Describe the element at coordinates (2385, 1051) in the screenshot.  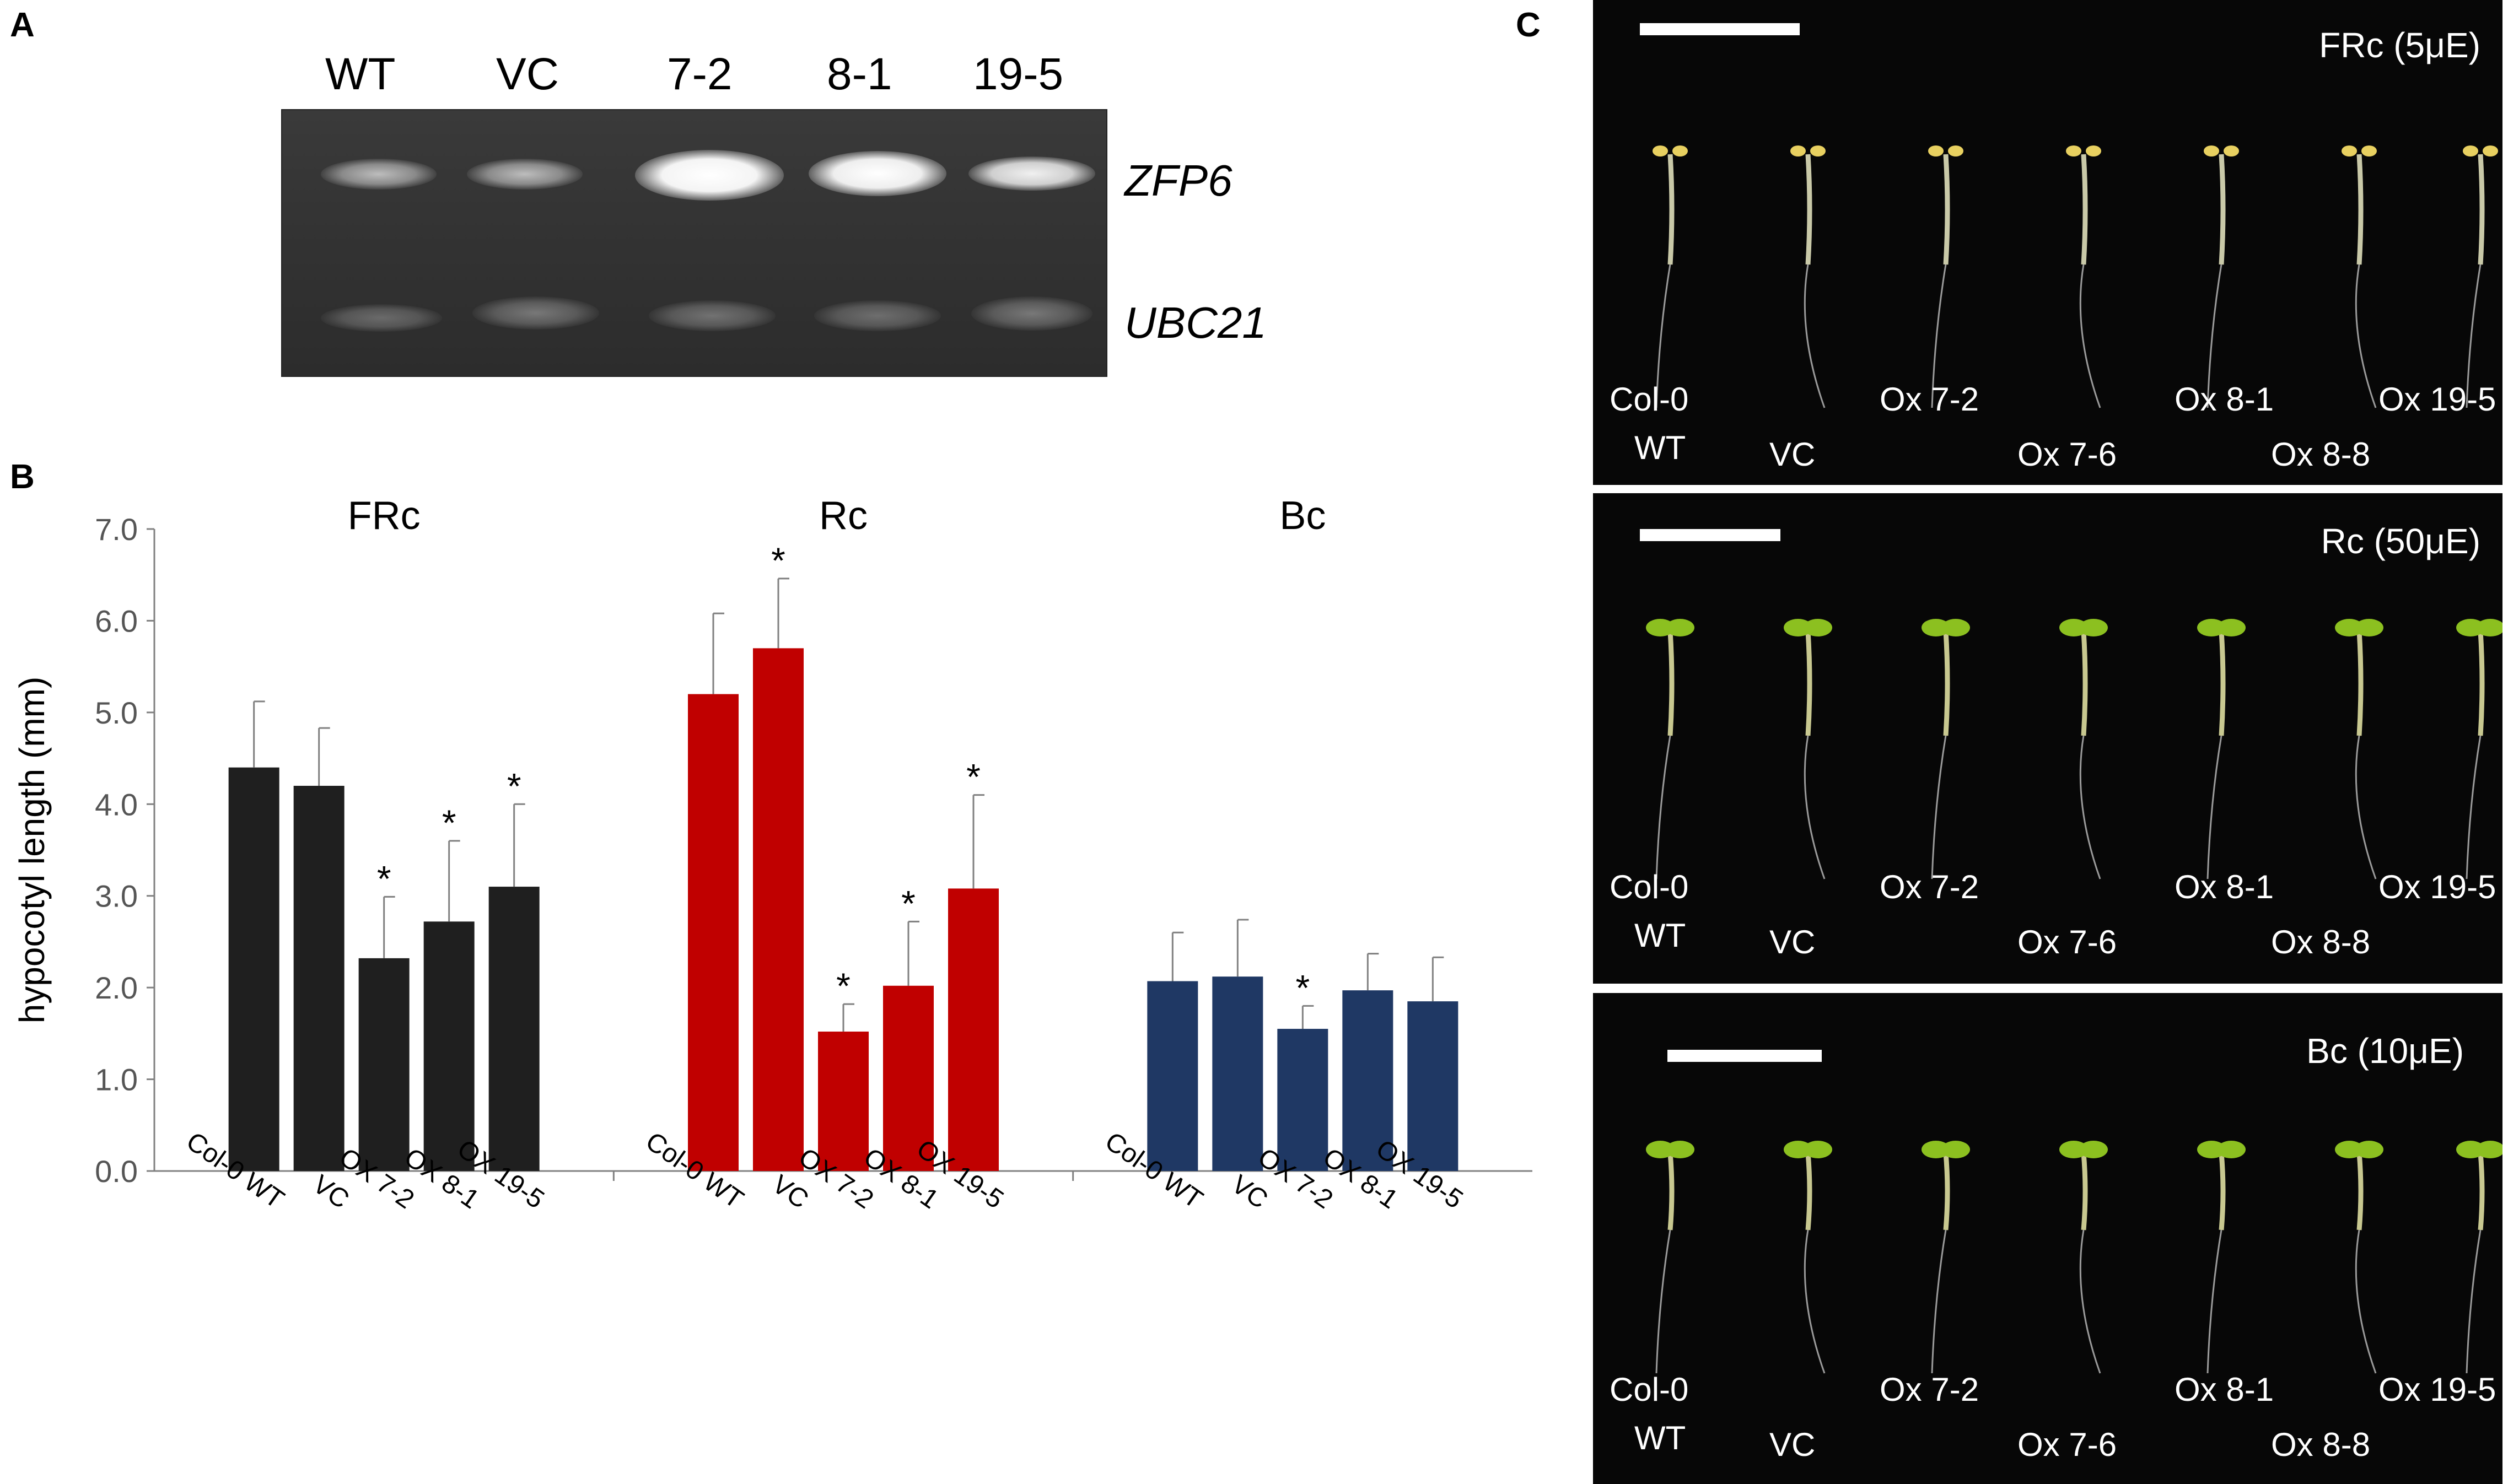
I see `photo-title: Bc (10μE)` at that location.